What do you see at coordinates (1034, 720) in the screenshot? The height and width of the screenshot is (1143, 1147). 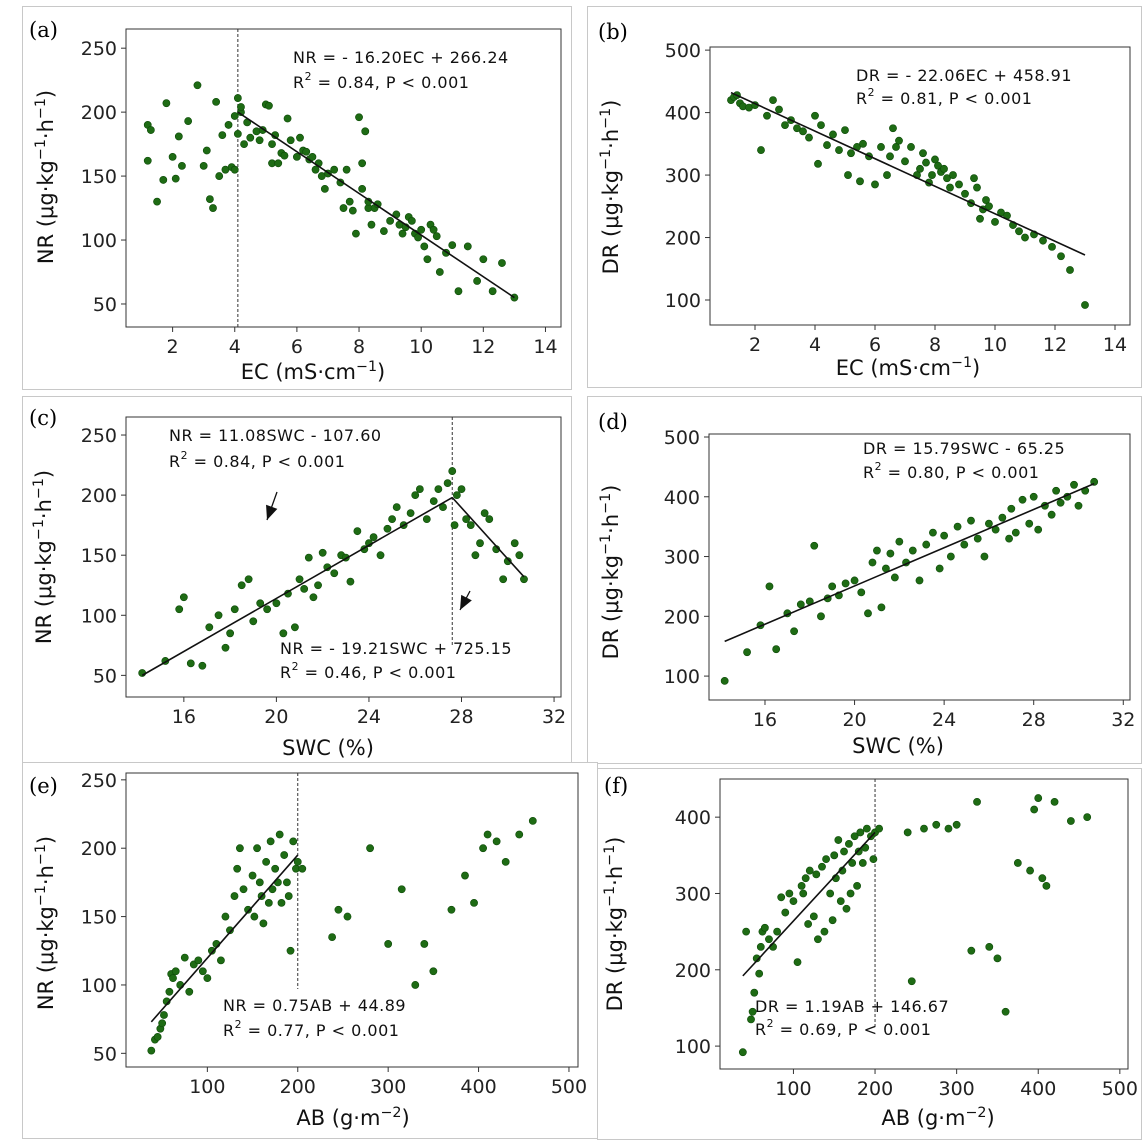 I see `x-tick-label: 28` at bounding box center [1034, 720].